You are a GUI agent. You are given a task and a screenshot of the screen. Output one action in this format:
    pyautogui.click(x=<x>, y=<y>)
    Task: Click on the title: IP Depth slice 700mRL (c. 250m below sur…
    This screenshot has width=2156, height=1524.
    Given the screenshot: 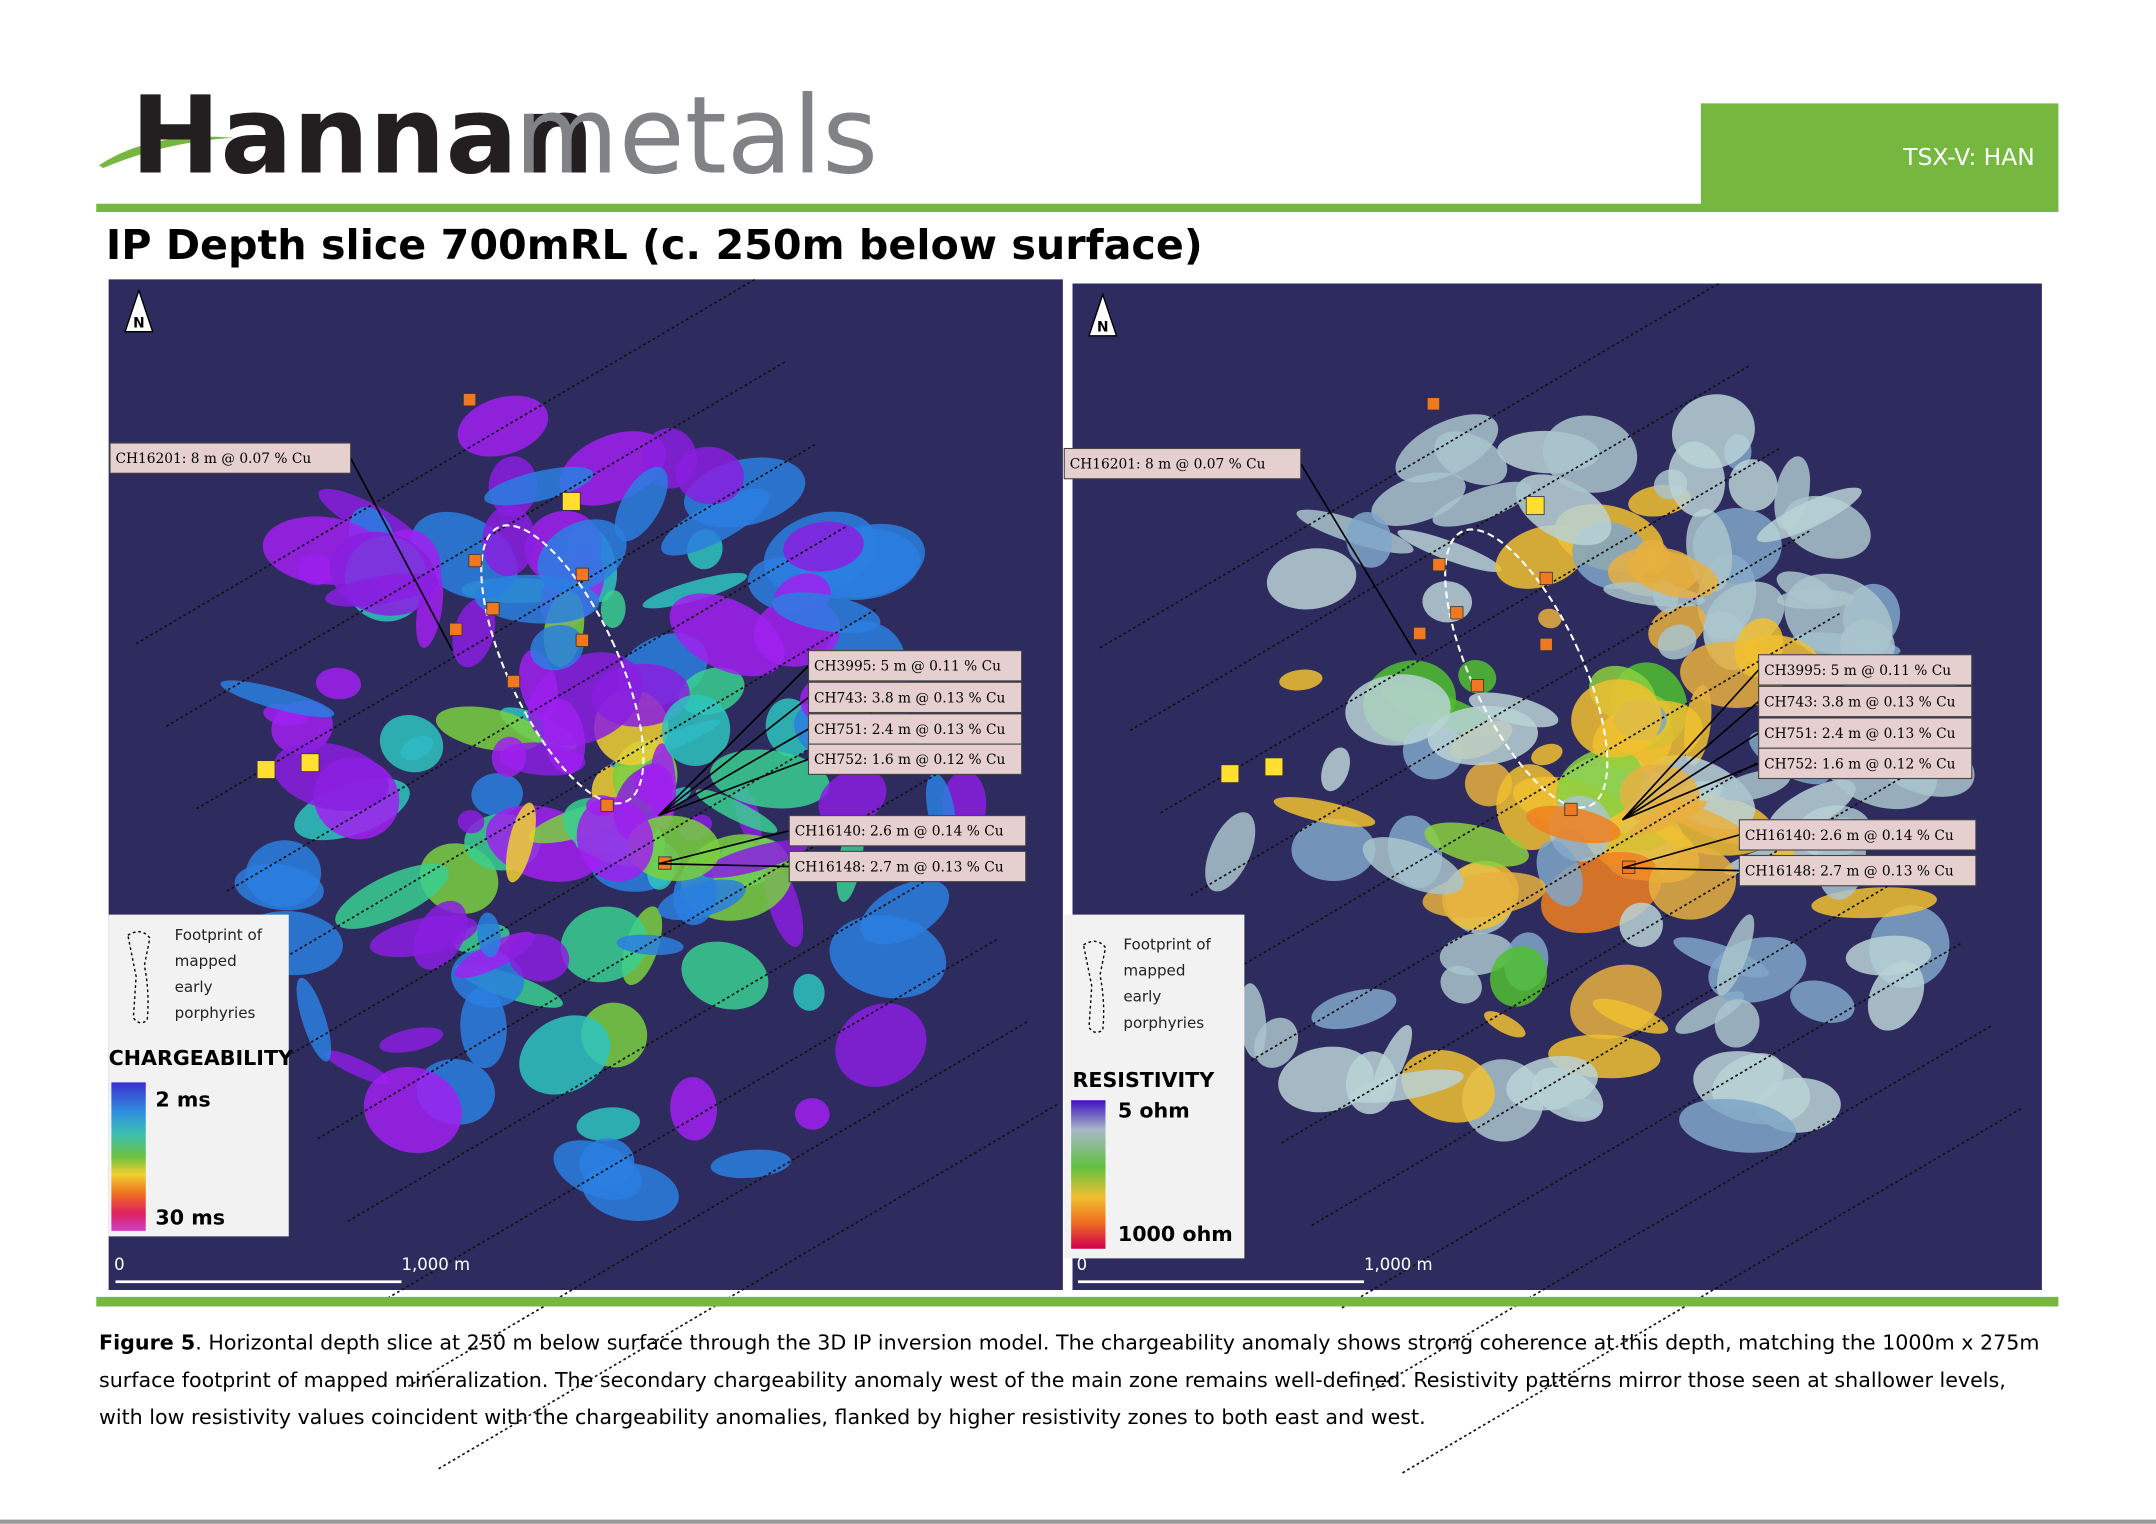 What is the action you would take?
    pyautogui.click(x=654, y=245)
    